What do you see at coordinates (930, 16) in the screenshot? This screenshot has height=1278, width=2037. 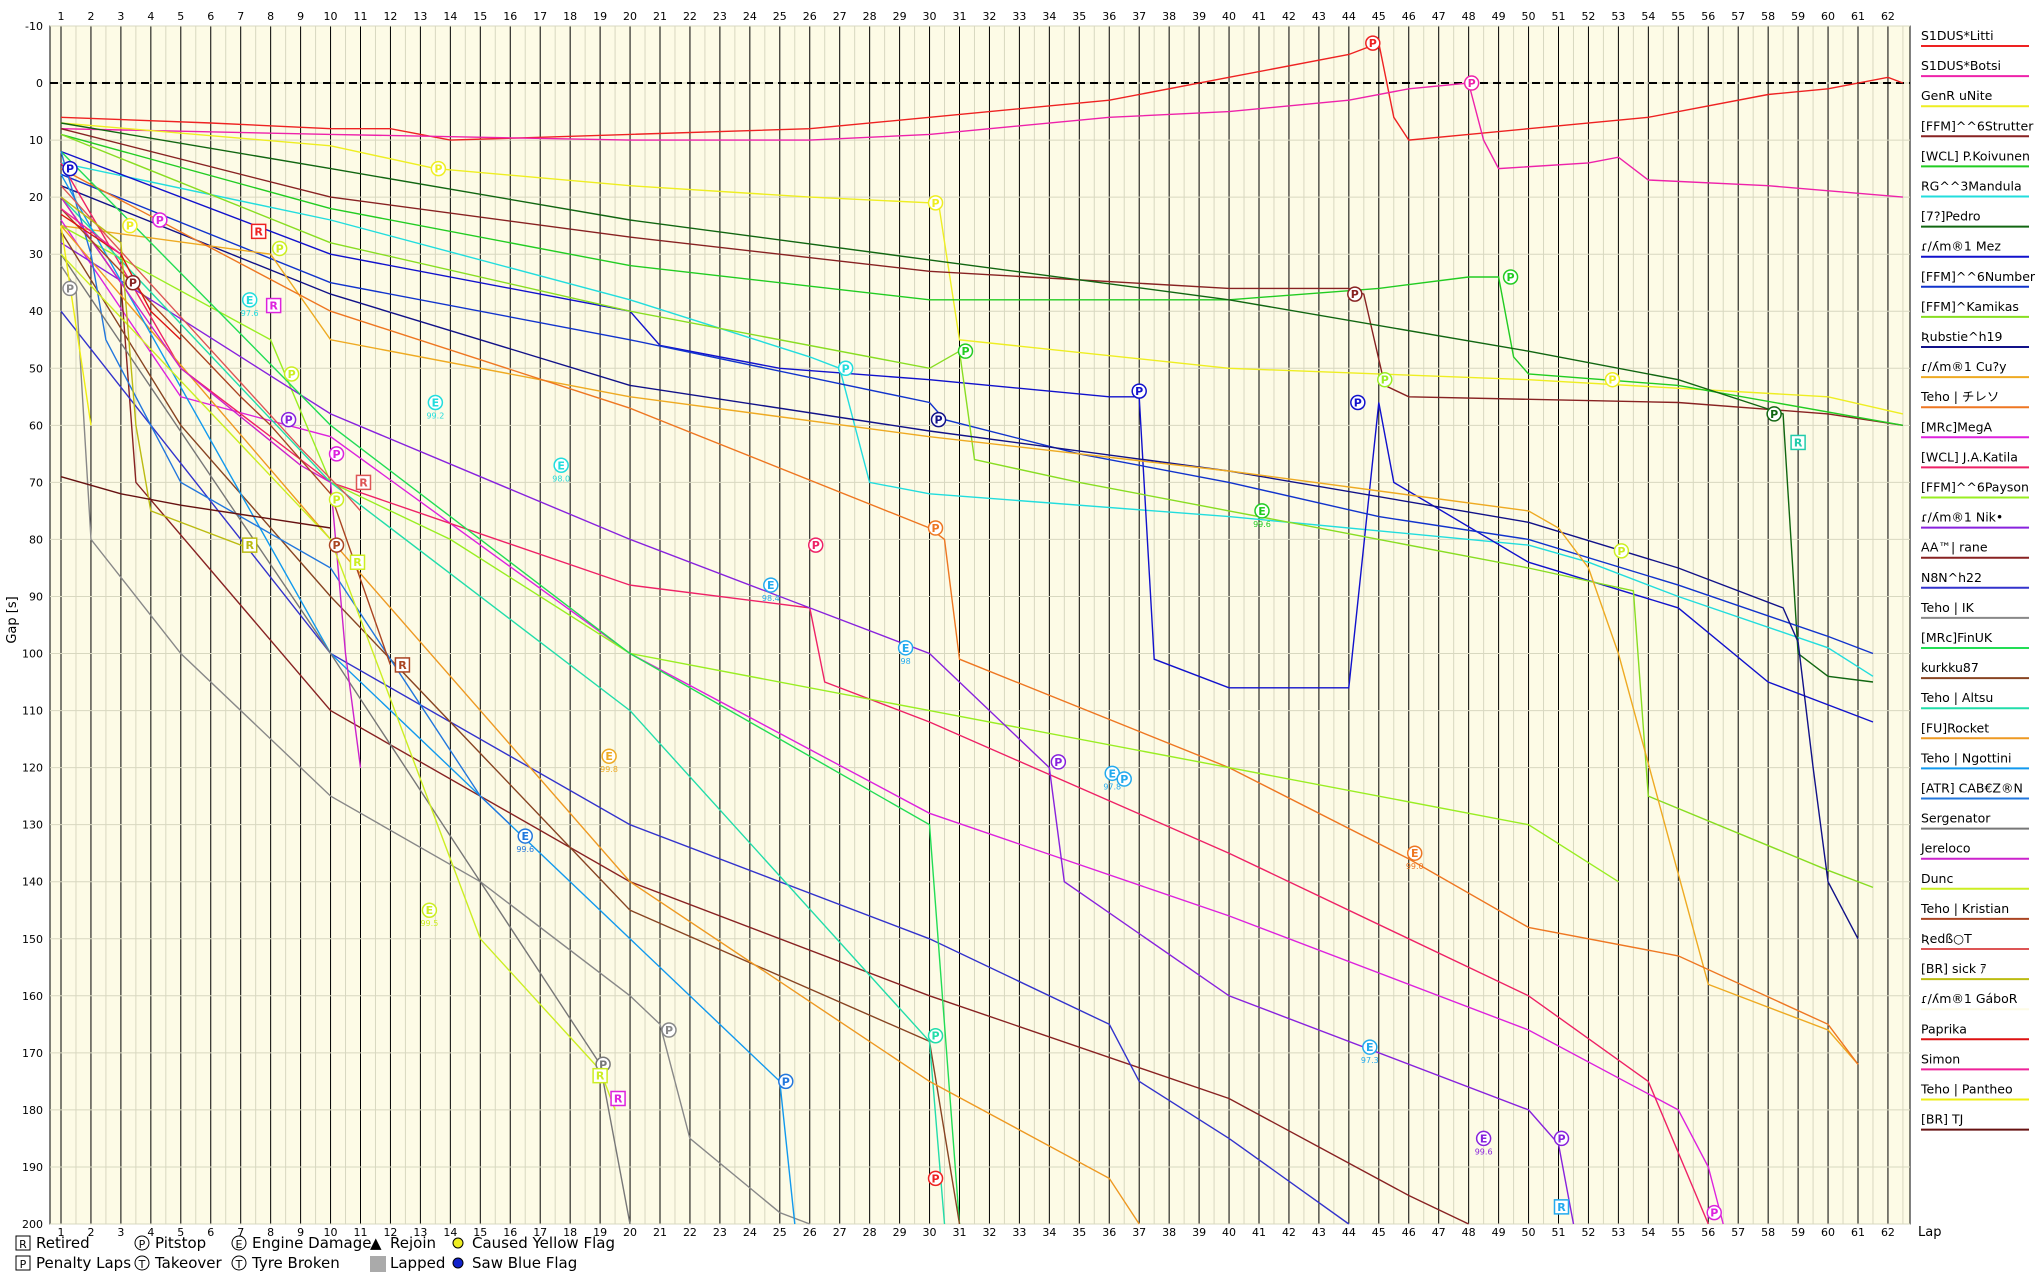 I see `x-tick-label: 30` at bounding box center [930, 16].